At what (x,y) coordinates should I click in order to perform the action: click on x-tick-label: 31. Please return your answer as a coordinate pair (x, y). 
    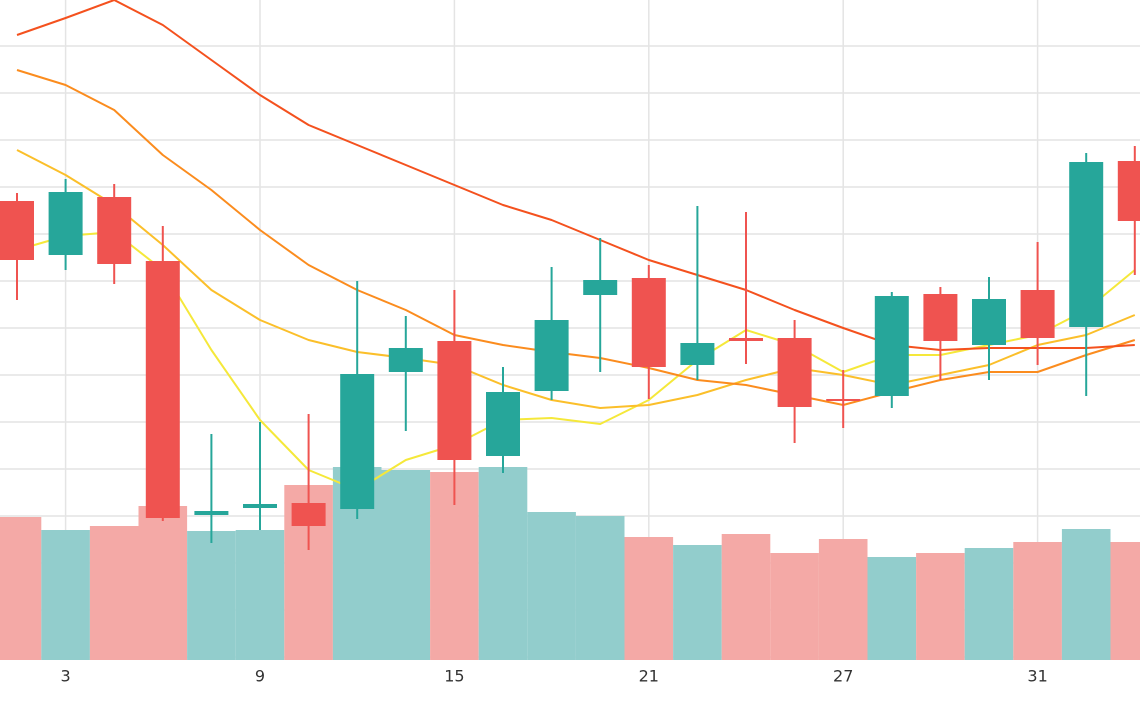
    Looking at the image, I should click on (1037, 676).